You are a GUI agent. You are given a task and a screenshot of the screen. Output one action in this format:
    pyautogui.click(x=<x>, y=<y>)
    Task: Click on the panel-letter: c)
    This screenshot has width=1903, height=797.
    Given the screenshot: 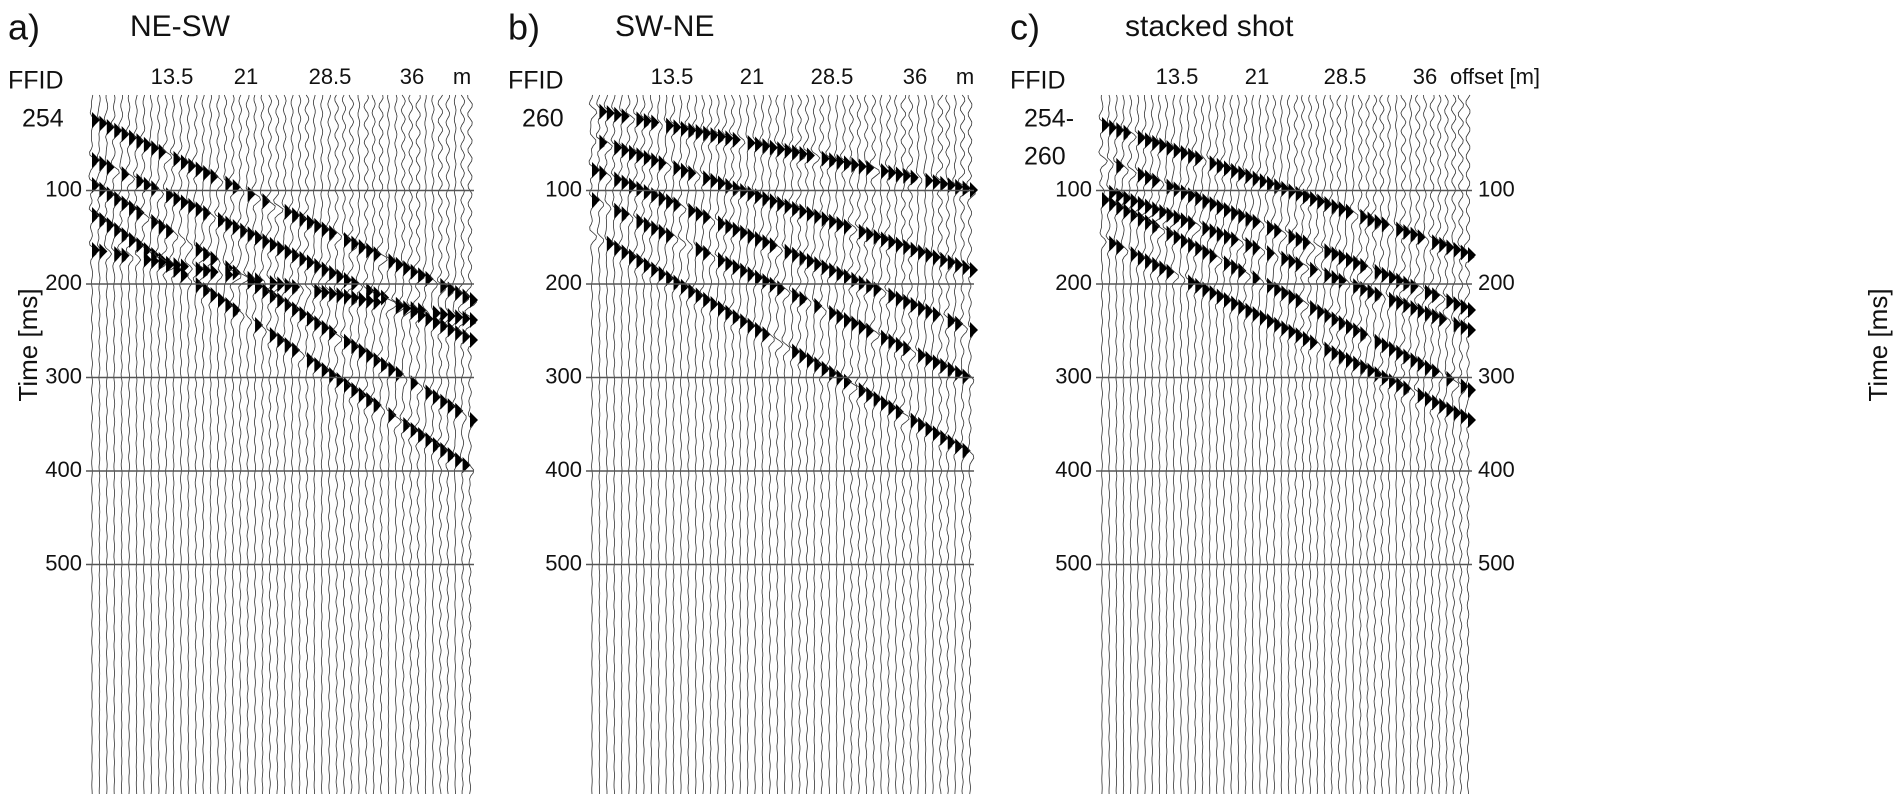 What is the action you would take?
    pyautogui.click(x=1025, y=27)
    